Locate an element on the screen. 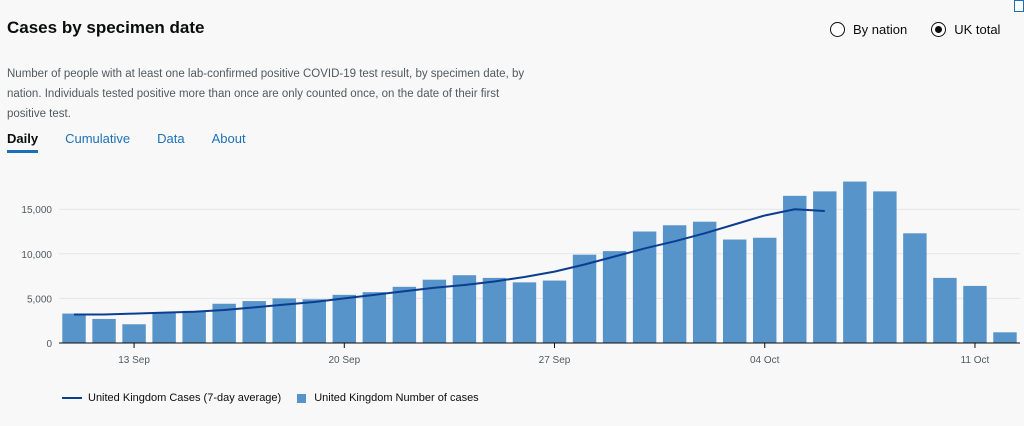 The width and height of the screenshot is (1024, 426). tab-daily: Daily is located at coordinates (23, 142).